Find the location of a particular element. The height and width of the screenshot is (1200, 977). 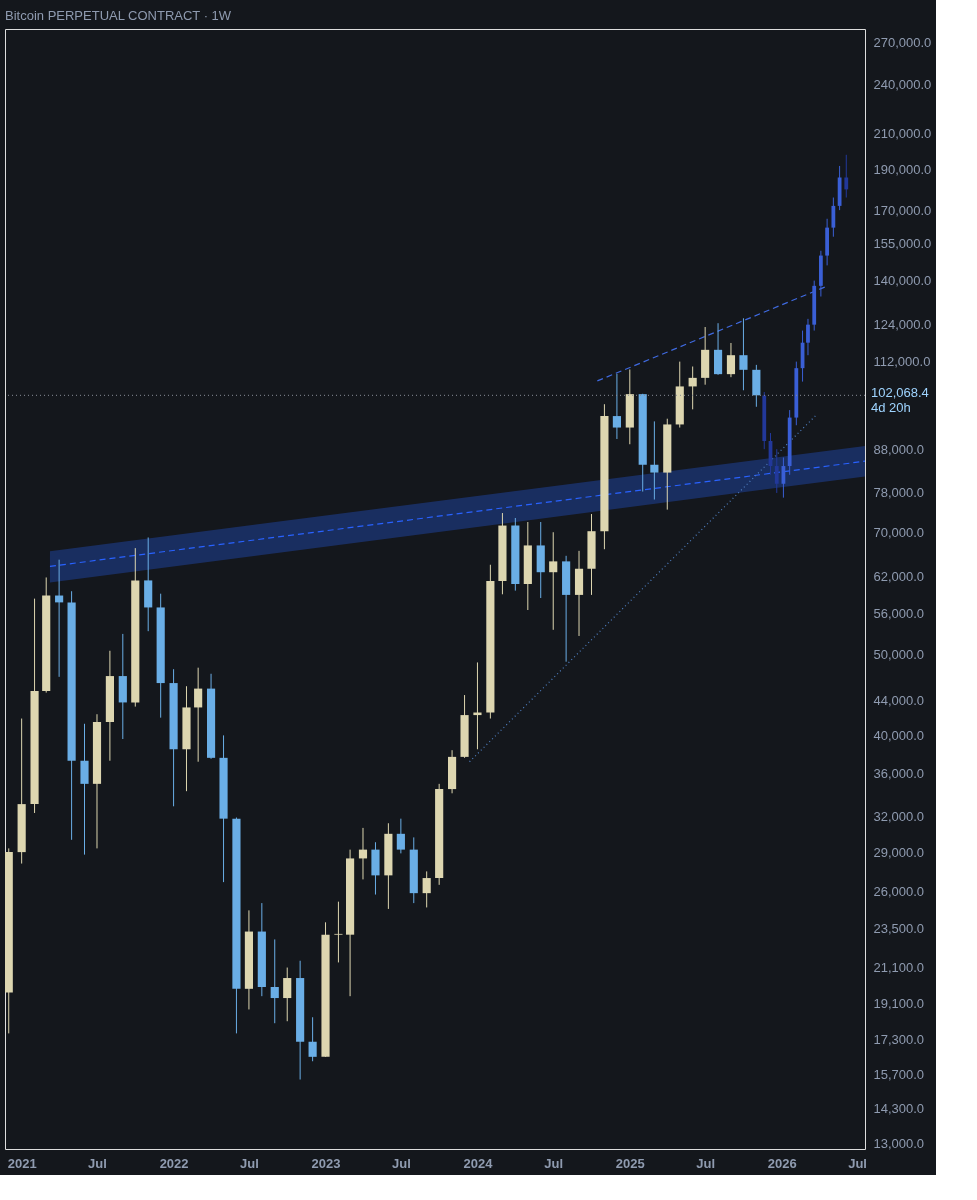

y-tick-label: 36,000.0 is located at coordinates (899, 774).